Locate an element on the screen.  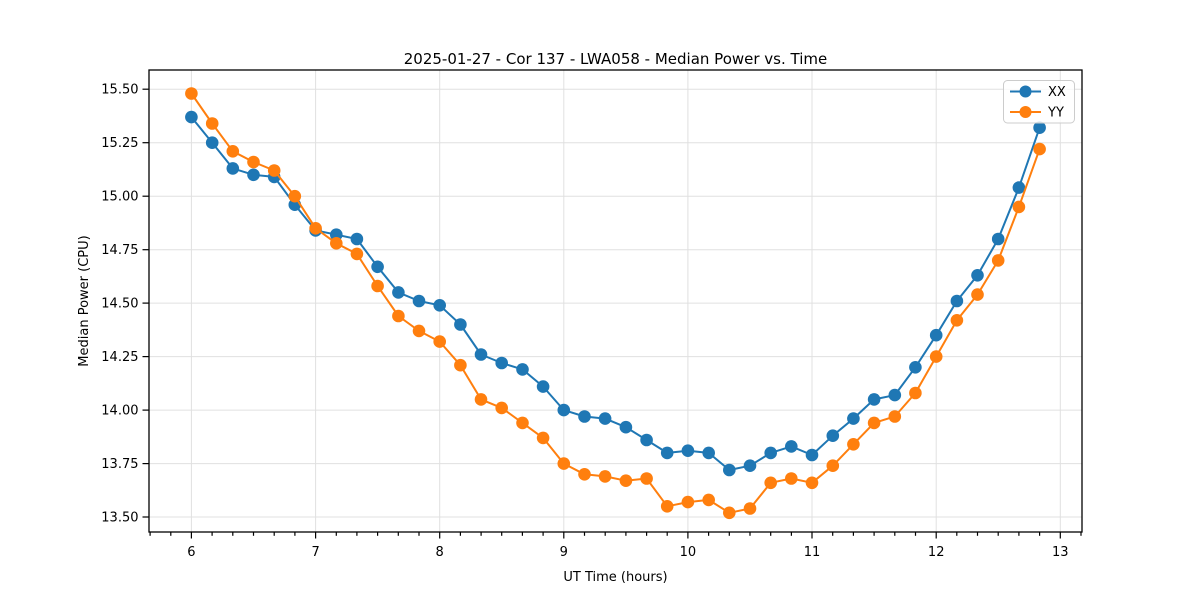
x-tick-labels: 6 7 8 9 10 11 12 13 is located at coordinates (627, 552).